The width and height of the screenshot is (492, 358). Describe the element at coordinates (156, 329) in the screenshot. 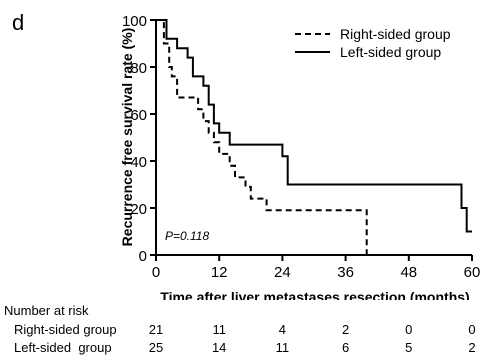

I see `risk-cell: 21` at that location.